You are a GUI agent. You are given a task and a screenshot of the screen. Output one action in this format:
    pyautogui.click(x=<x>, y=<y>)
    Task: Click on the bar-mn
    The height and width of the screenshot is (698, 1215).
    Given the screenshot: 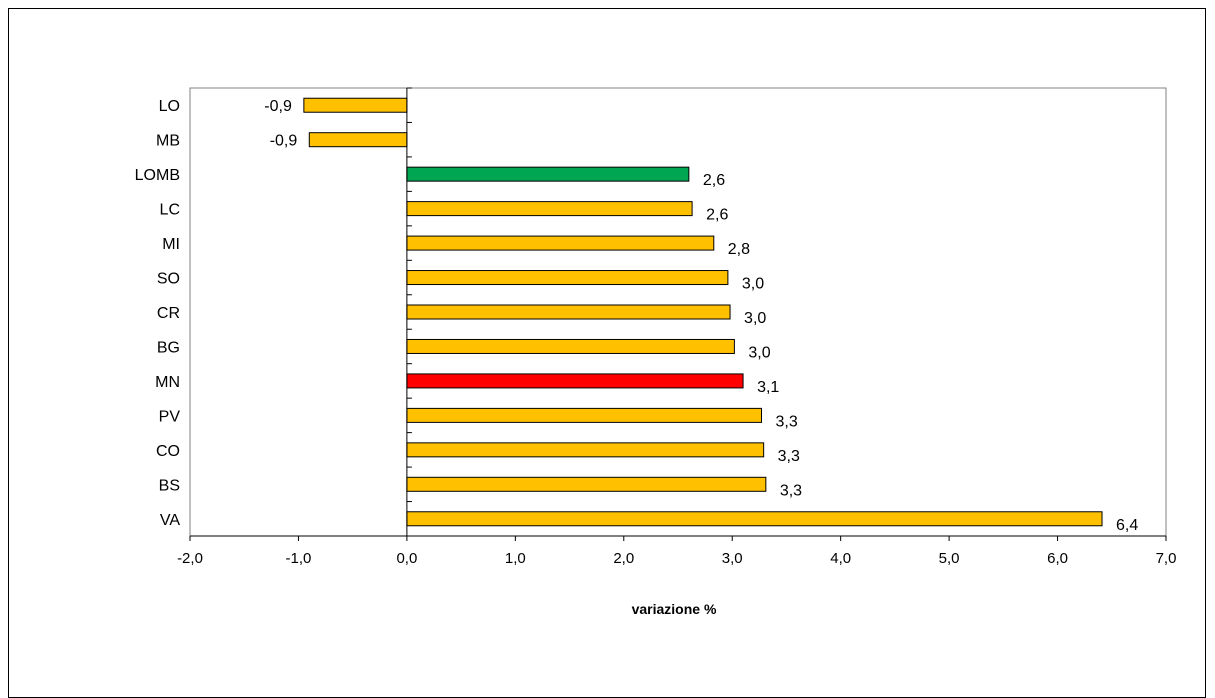 What is the action you would take?
    pyautogui.click(x=575, y=381)
    